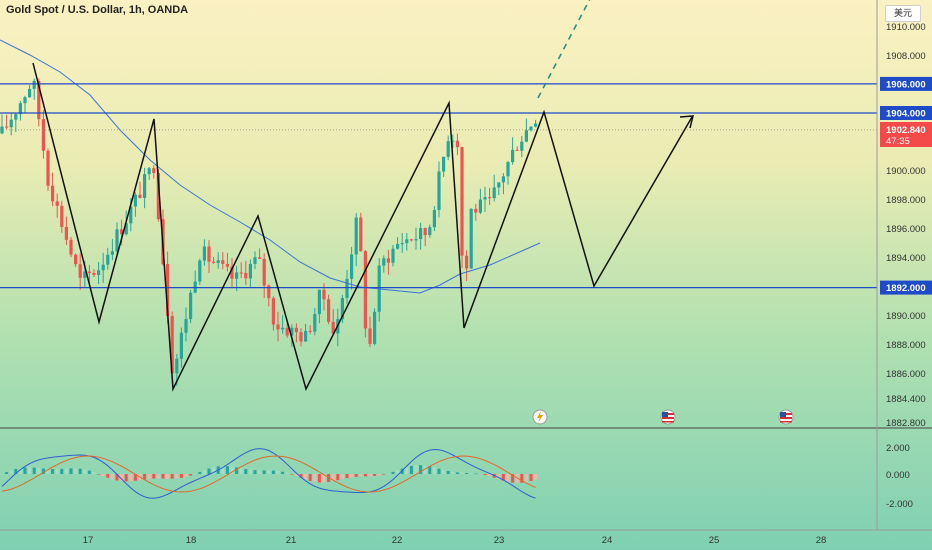  I want to click on time-label: 23, so click(499, 540).